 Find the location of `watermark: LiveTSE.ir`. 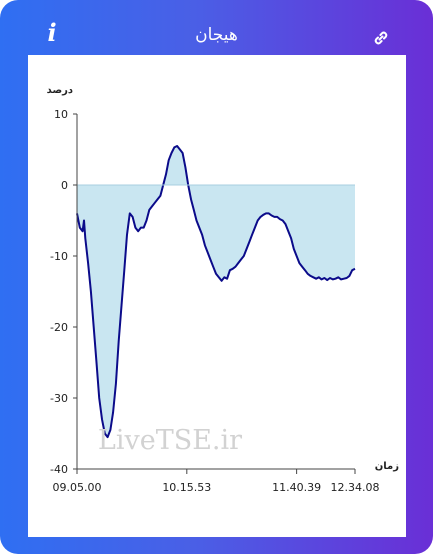

watermark: LiveTSE.ir is located at coordinates (170, 440).